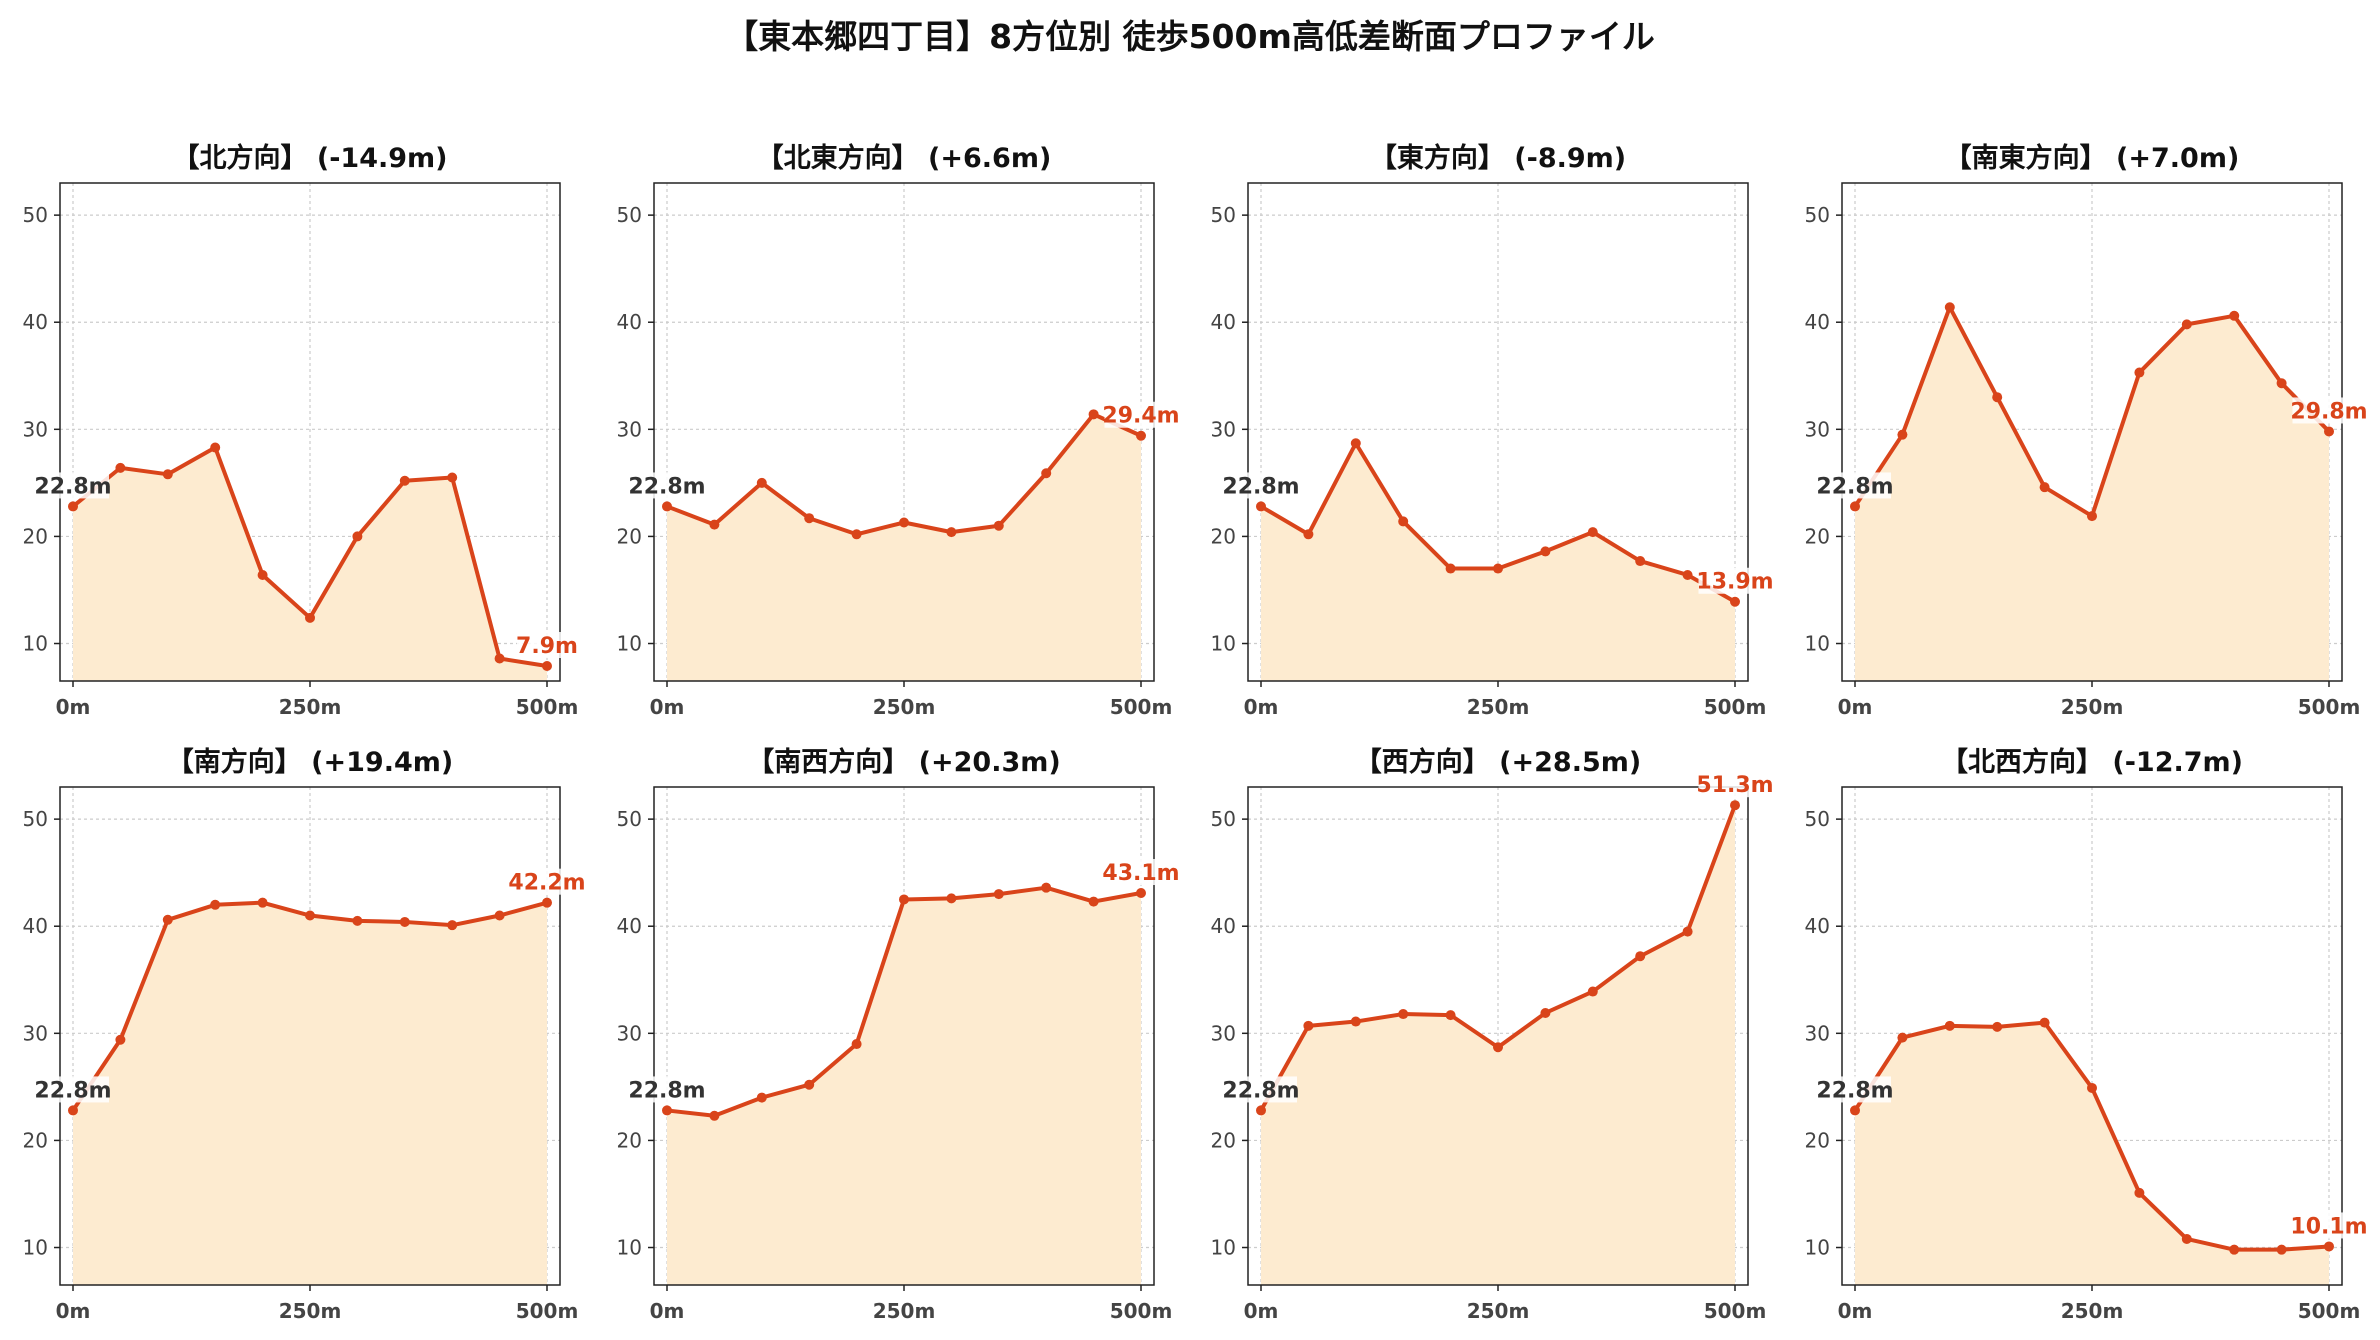 Image resolution: width=2380 pixels, height=1340 pixels. Describe the element at coordinates (1498, 158) in the screenshot. I see `panel-title: 【東方向】 (-8.9m)` at that location.